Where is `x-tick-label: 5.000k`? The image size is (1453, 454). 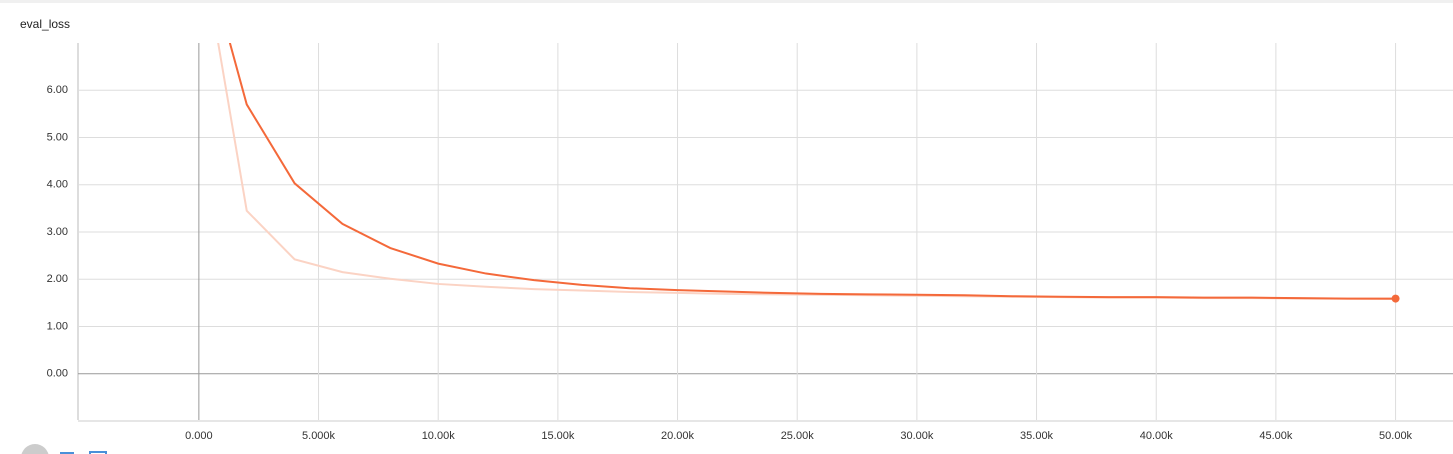 x-tick-label: 5.000k is located at coordinates (319, 436).